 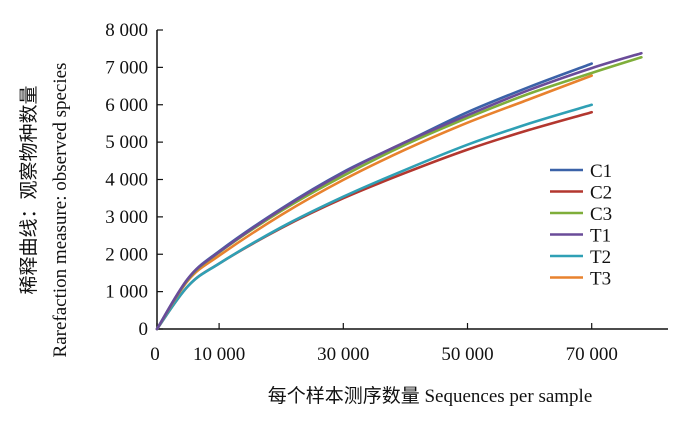 What do you see at coordinates (126, 105) in the screenshot?
I see `y-tick-label: 6 000` at bounding box center [126, 105].